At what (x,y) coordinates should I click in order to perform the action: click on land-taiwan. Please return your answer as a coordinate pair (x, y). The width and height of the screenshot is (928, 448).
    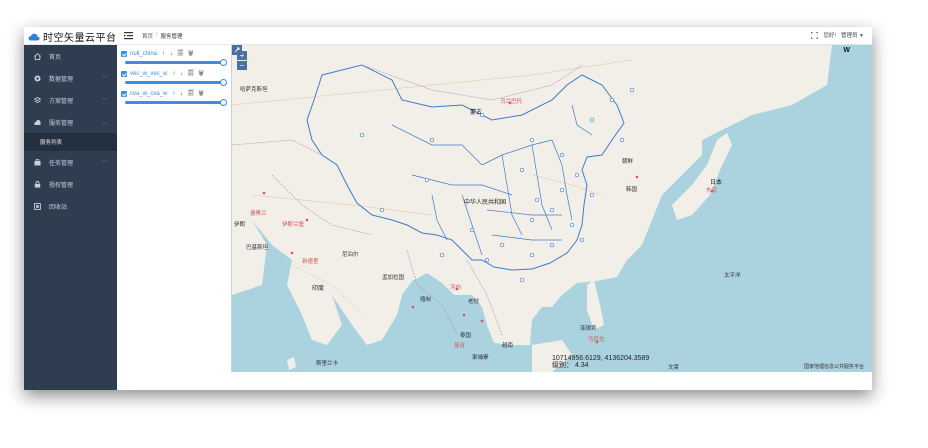
    Looking at the image, I should click on (590, 253).